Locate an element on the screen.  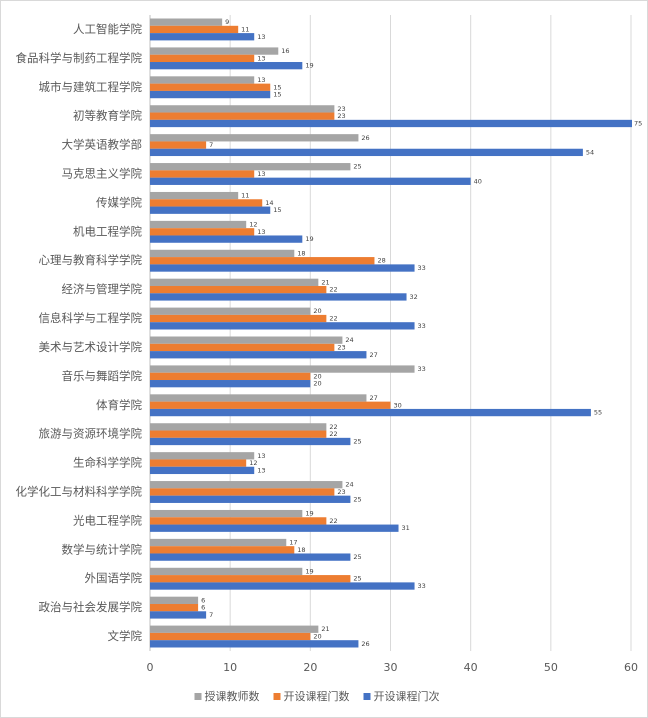
value-label: 27 is located at coordinates (373, 355).